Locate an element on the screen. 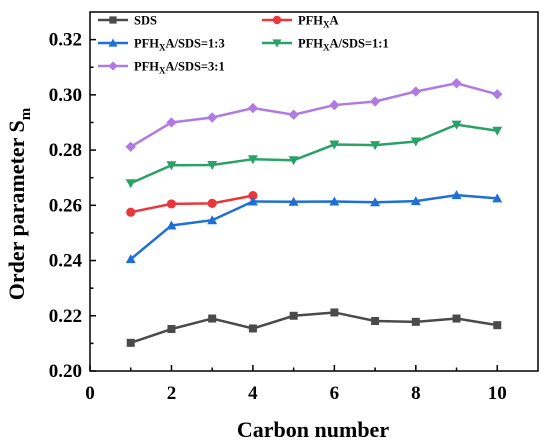  y-tick-label: 0.20 is located at coordinates (65, 371).